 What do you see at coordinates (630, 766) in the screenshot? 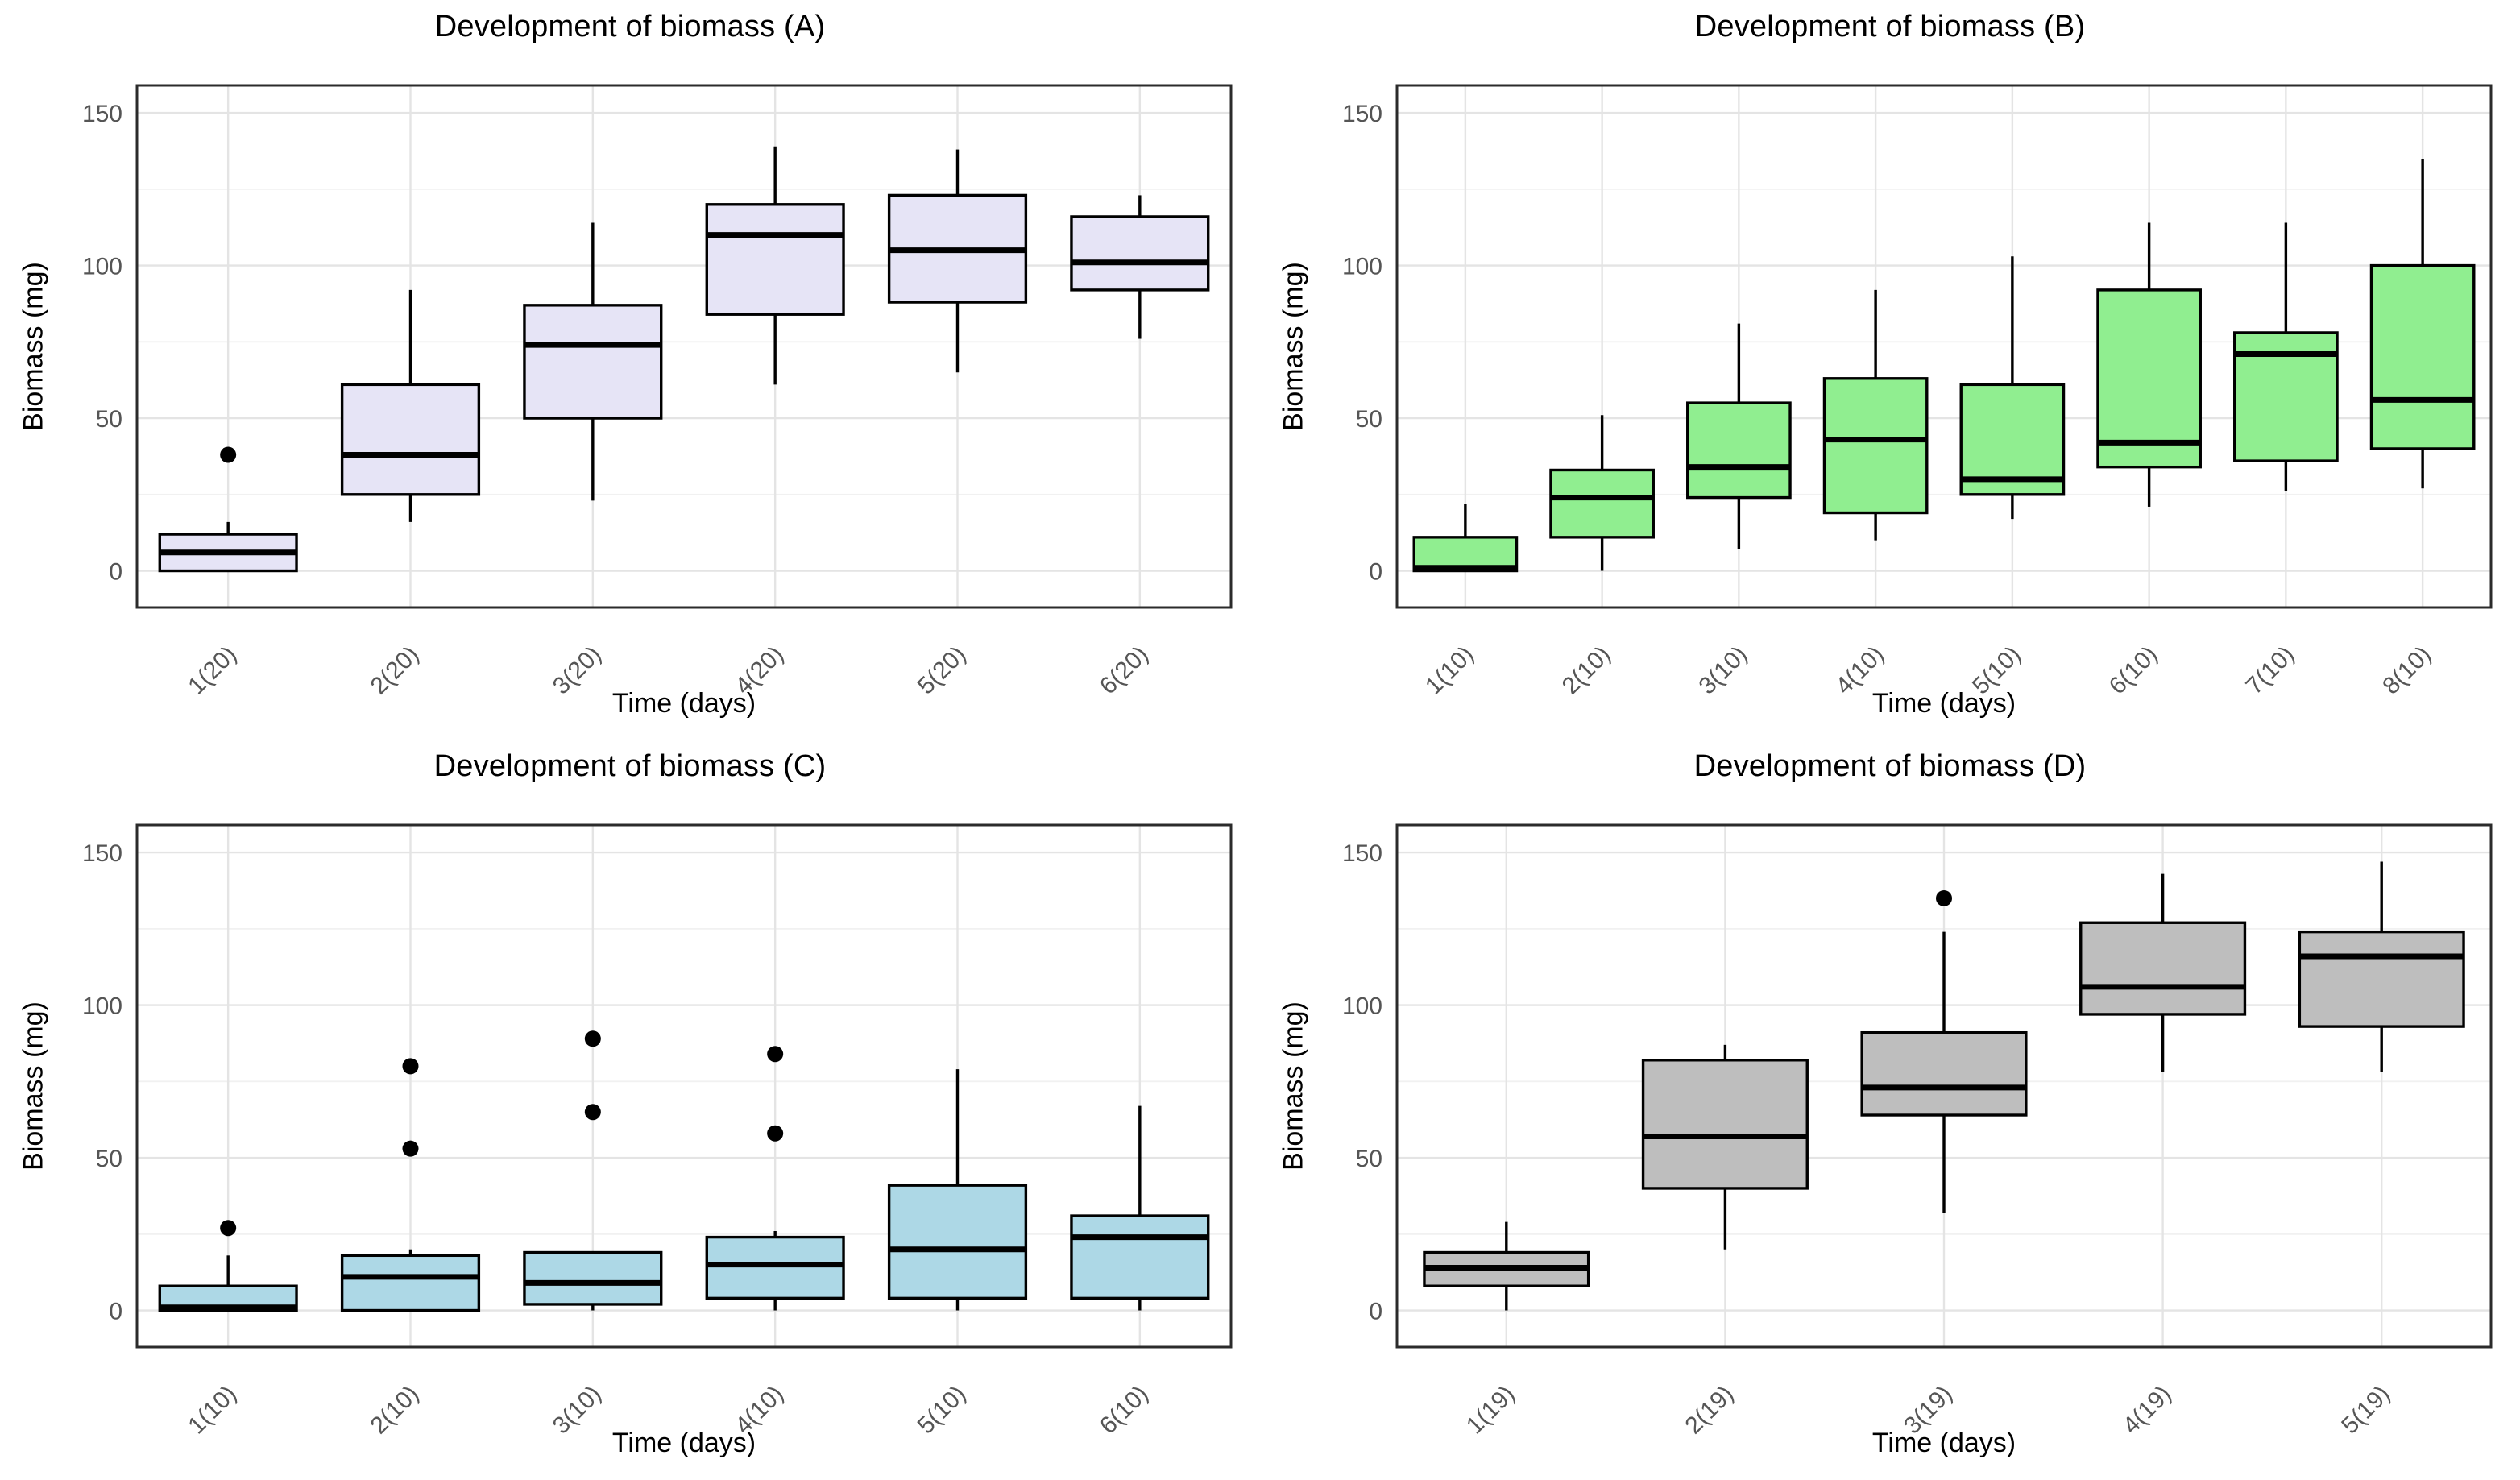
I see `panel-c-title: Development of biomass (C)` at bounding box center [630, 766].